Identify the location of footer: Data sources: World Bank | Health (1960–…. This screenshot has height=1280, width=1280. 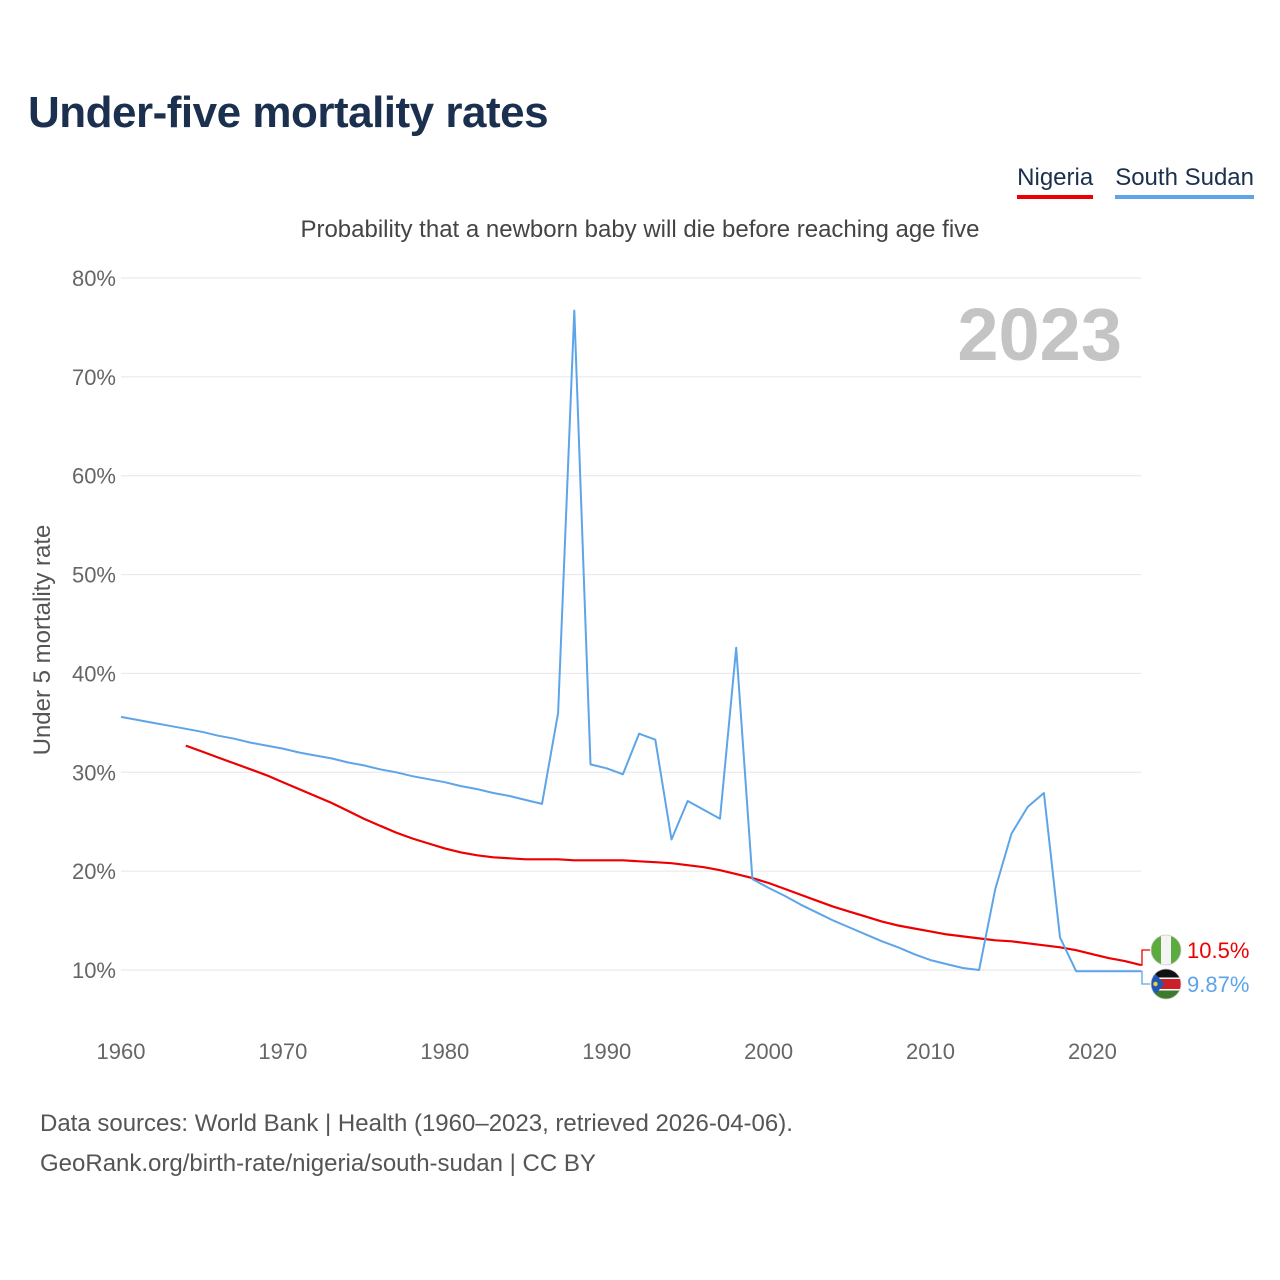
(416, 1144).